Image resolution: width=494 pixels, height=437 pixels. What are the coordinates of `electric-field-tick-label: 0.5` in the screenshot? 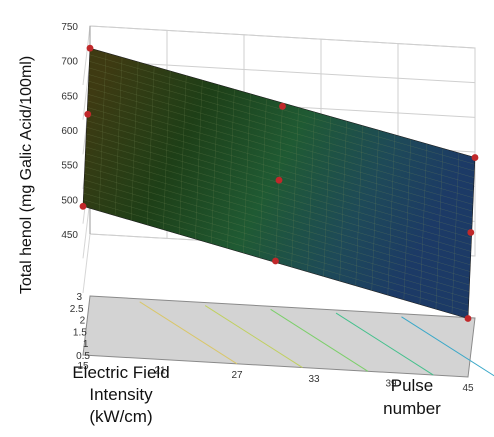 It's located at (83, 356).